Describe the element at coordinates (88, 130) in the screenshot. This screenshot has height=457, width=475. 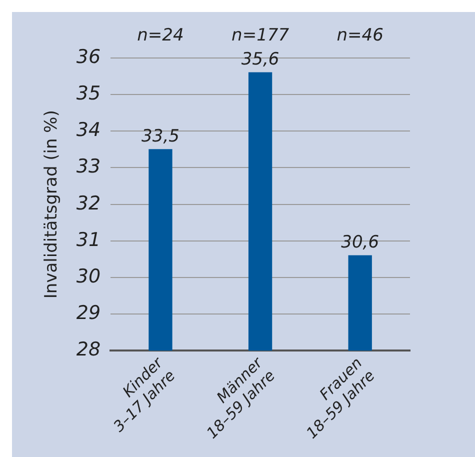
I see `y-tick-label: 34` at that location.